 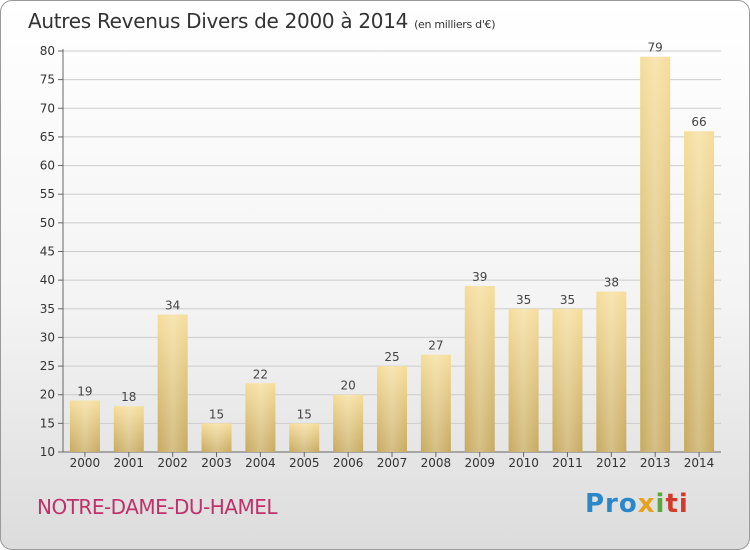 I want to click on logo-part-2: x, so click(x=646, y=504).